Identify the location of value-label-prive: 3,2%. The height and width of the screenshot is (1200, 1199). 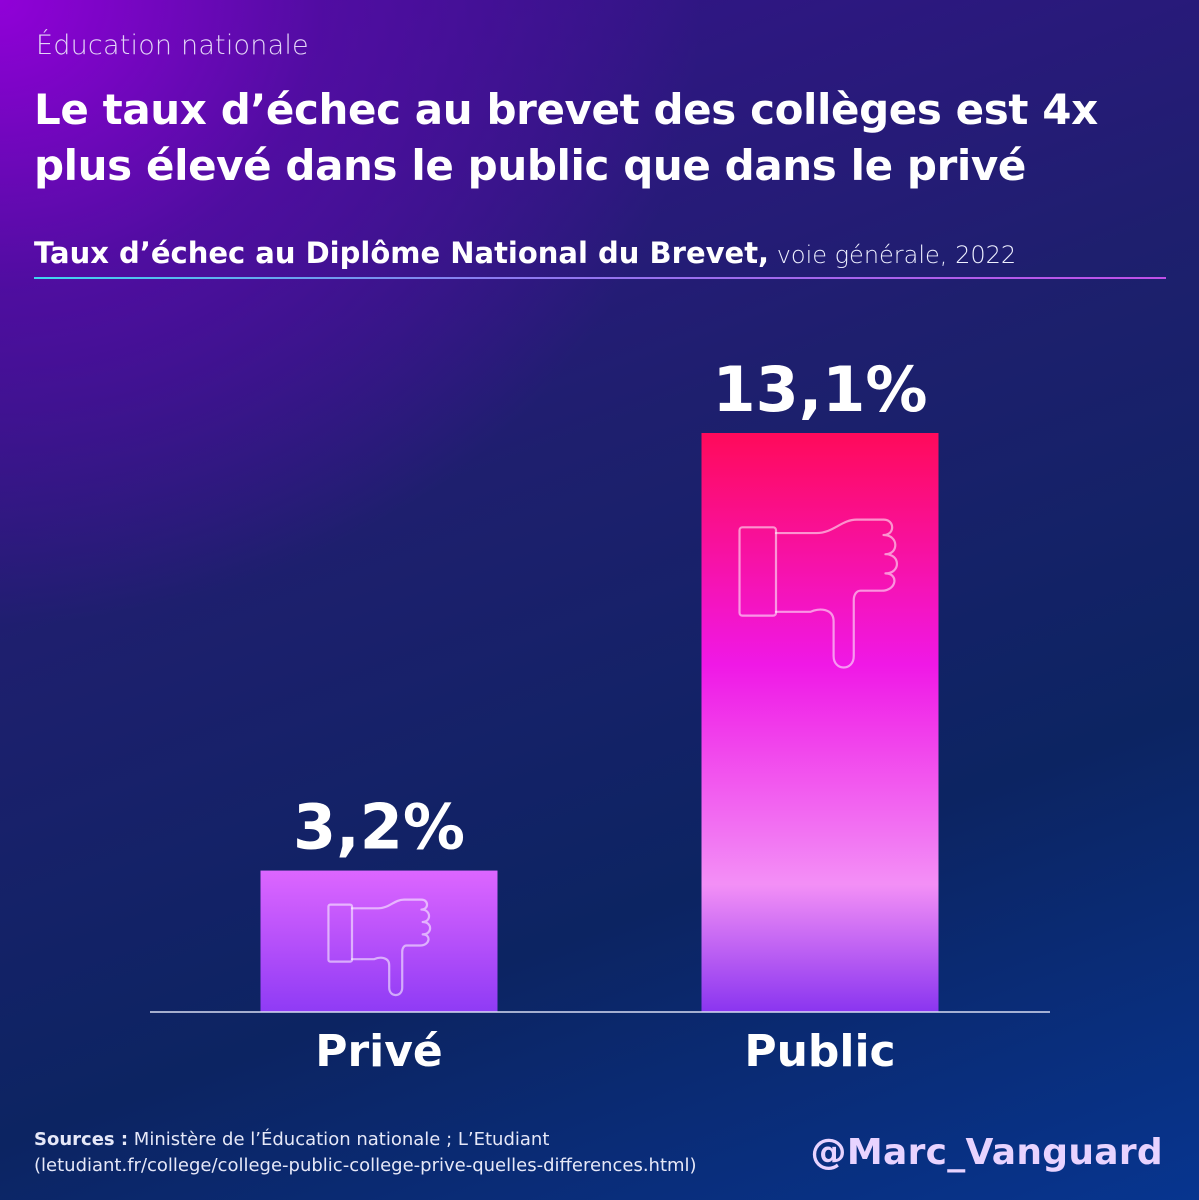
(379, 827).